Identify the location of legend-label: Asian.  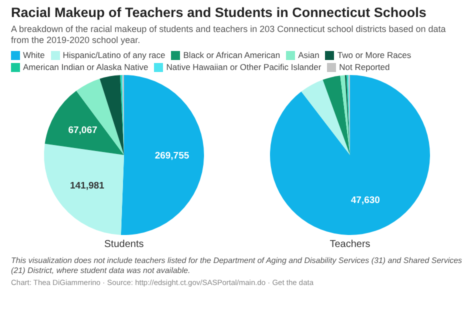
(309, 55).